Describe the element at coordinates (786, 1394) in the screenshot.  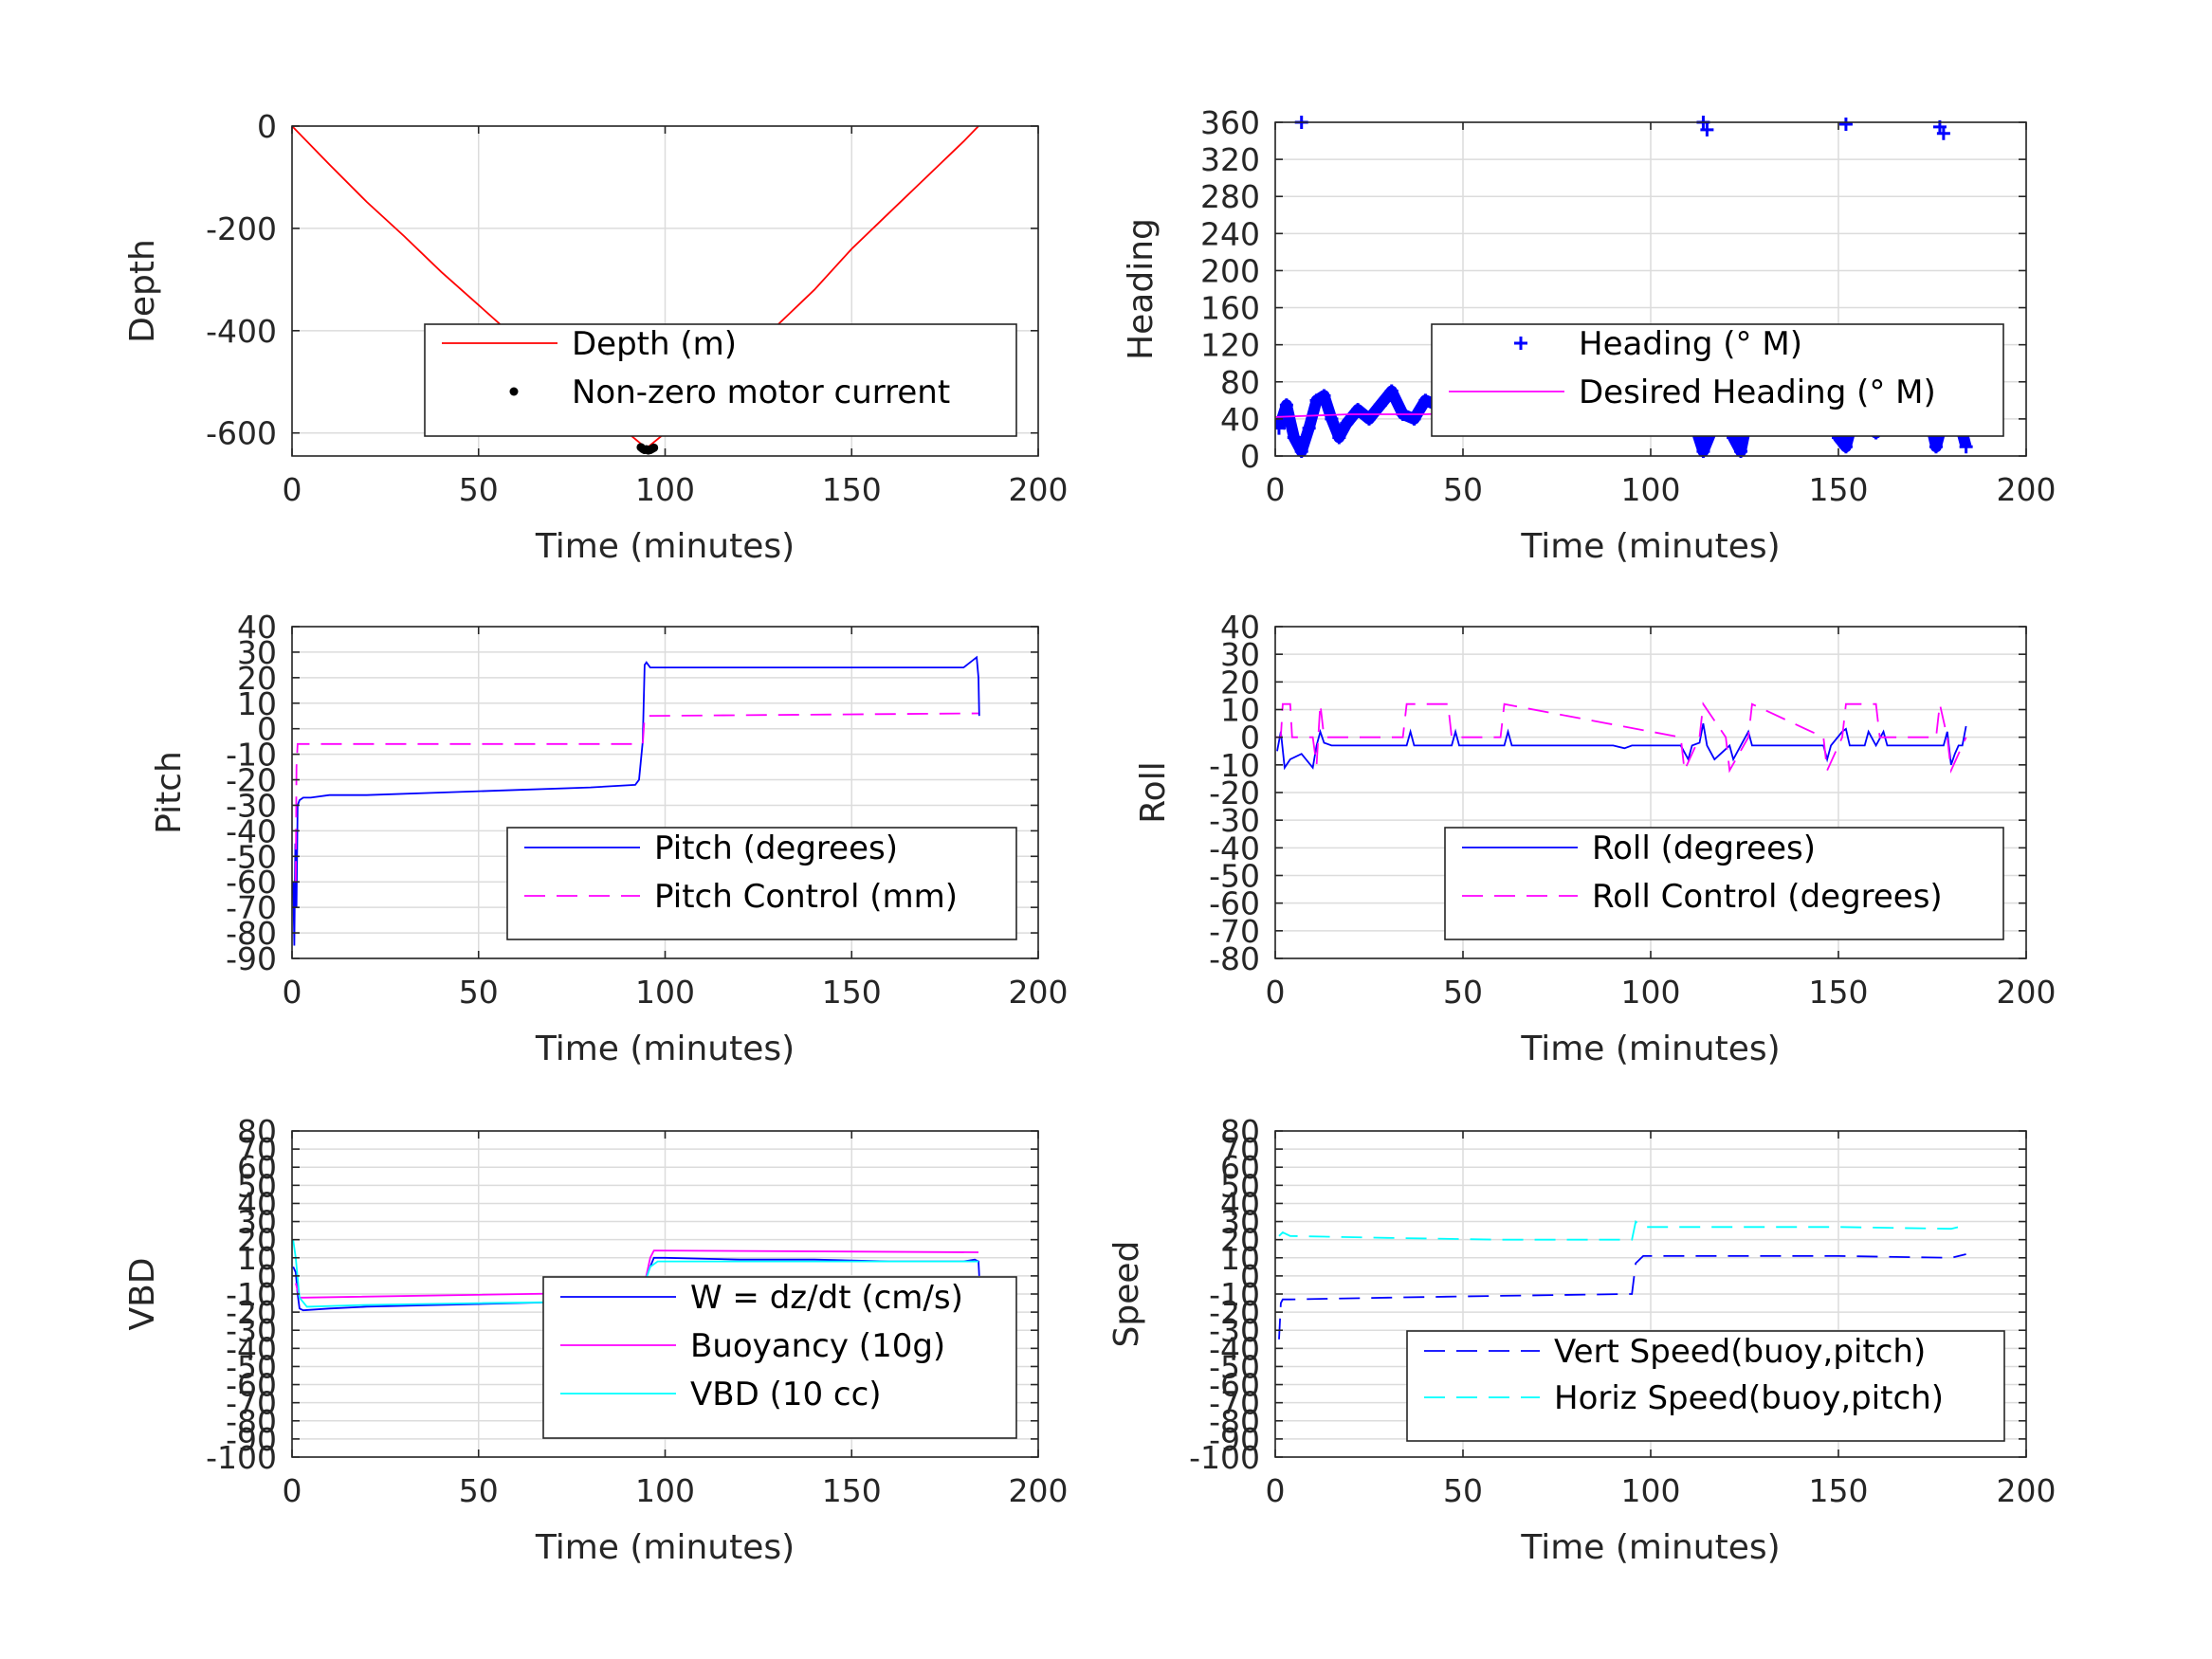
I see `legend-label: VBD (10 cc)` at that location.